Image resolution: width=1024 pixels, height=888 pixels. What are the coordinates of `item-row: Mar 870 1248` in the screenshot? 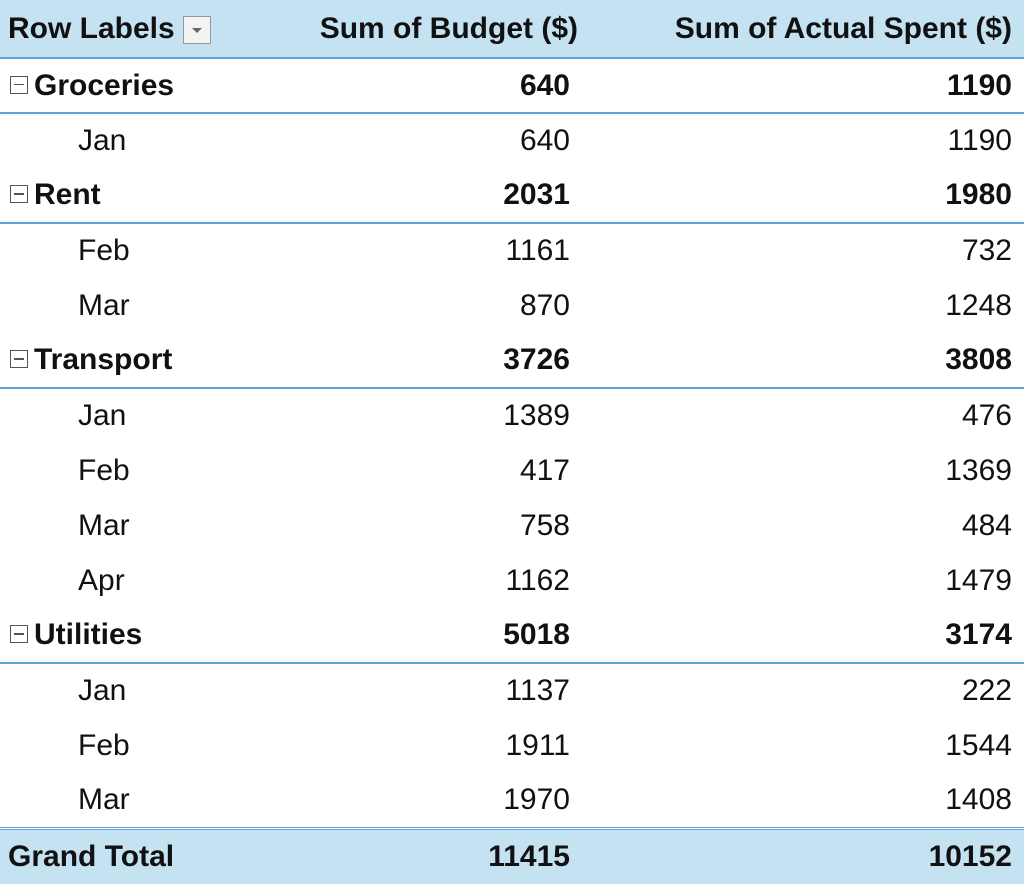 It's located at (512, 305).